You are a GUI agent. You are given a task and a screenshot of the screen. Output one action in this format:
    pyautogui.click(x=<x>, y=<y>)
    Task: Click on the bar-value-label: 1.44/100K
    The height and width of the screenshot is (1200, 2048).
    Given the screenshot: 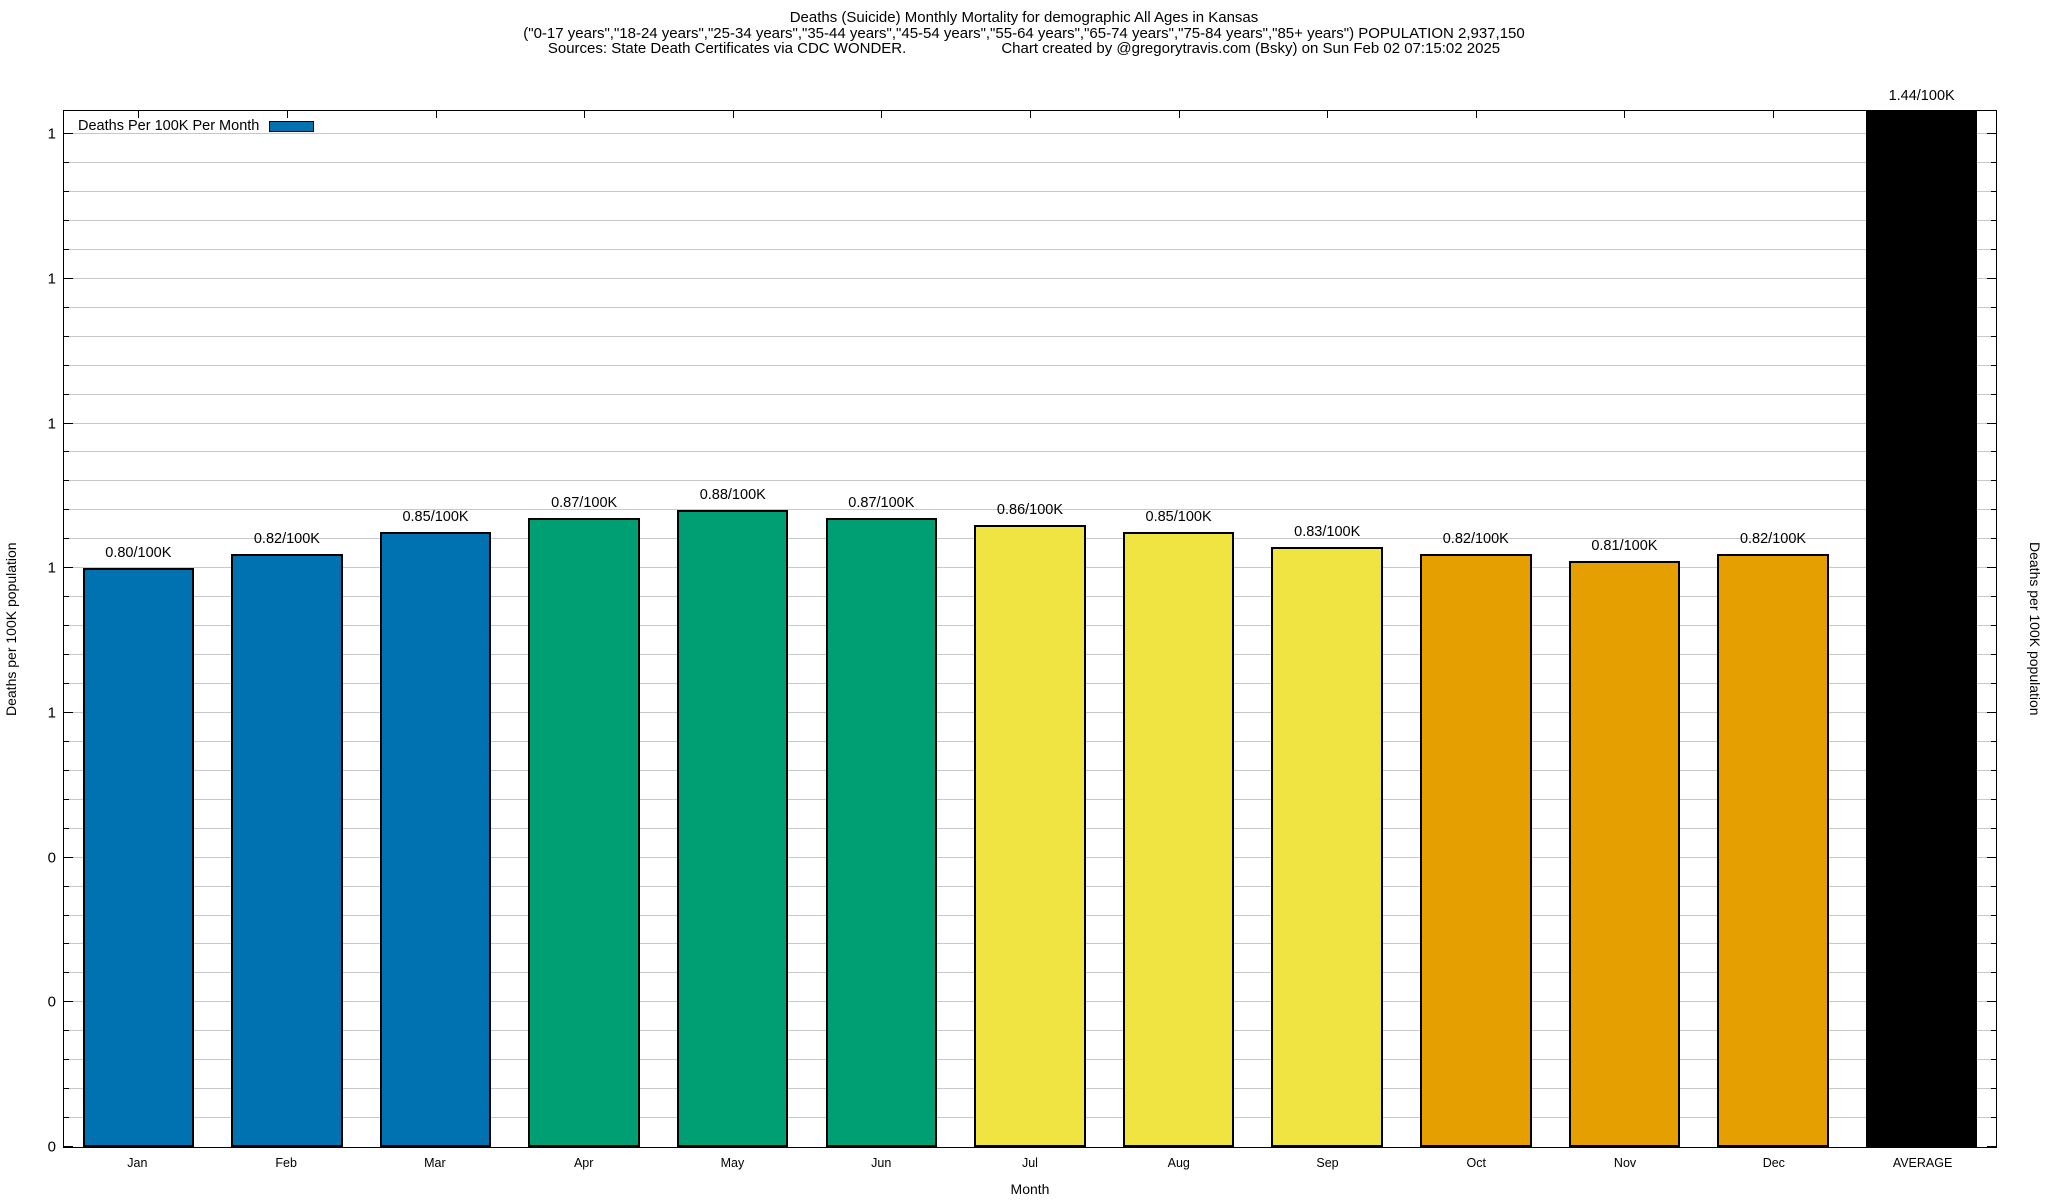 What is the action you would take?
    pyautogui.click(x=1921, y=96)
    